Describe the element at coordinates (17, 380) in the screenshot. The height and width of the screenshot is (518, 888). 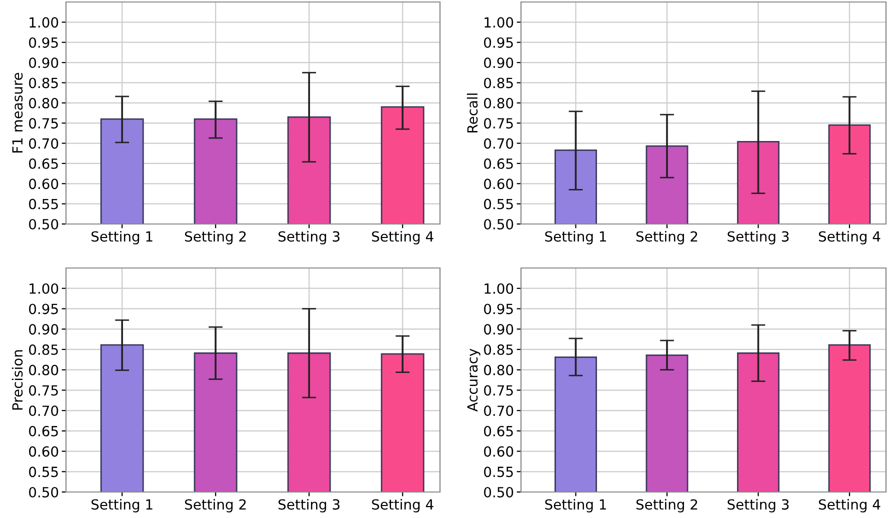
I see `y-axis-title: Precision` at that location.